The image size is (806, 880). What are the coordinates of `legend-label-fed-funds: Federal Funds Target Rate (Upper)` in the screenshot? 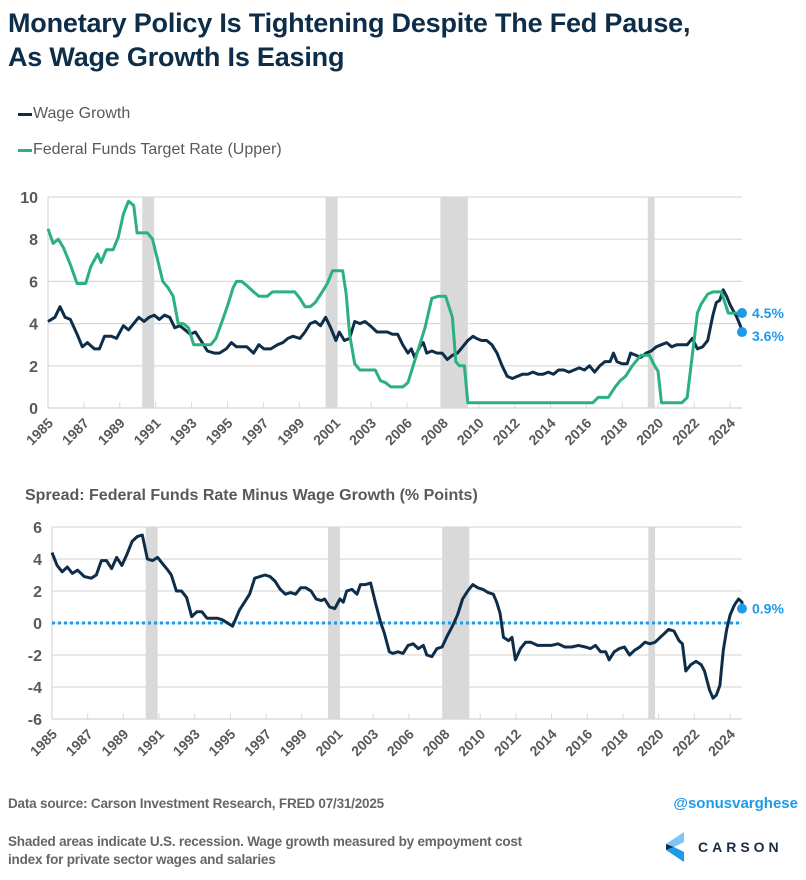 It's located at (157, 149).